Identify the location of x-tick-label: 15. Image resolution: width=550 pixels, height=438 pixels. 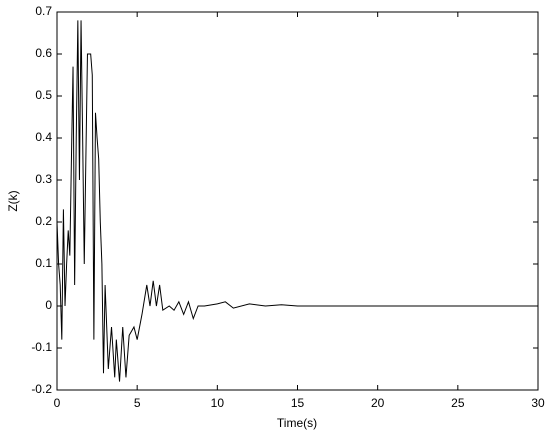
(298, 403).